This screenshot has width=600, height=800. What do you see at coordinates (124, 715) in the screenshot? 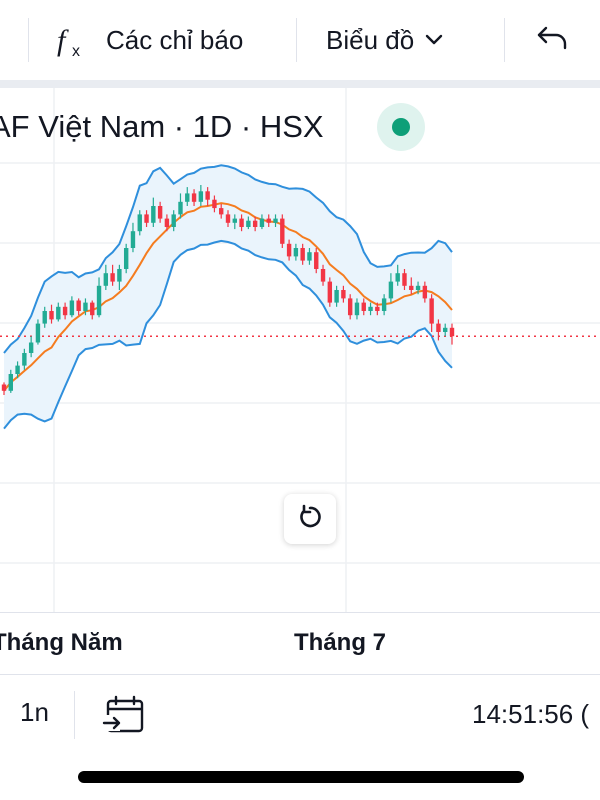
I see `go-to-date-calendar-icon` at bounding box center [124, 715].